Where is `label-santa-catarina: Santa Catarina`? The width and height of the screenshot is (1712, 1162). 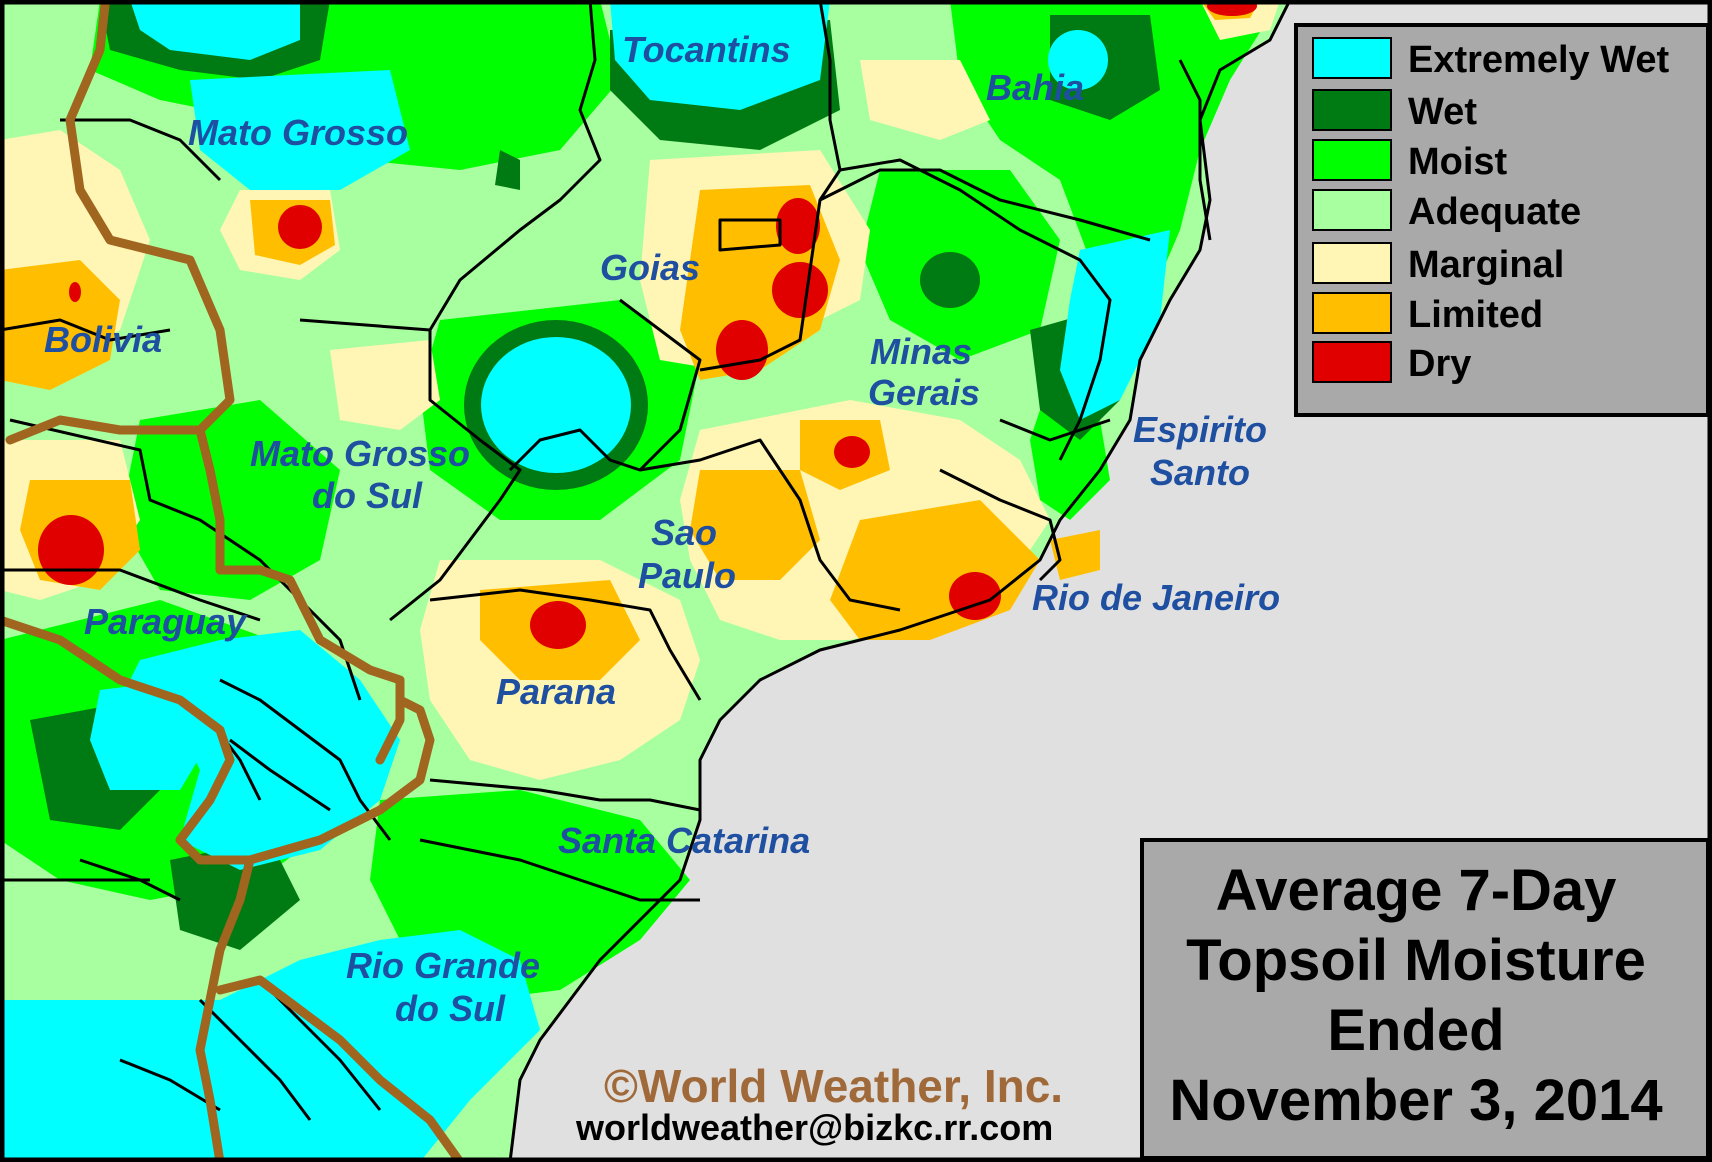 label-santa-catarina: Santa Catarina is located at coordinates (684, 840).